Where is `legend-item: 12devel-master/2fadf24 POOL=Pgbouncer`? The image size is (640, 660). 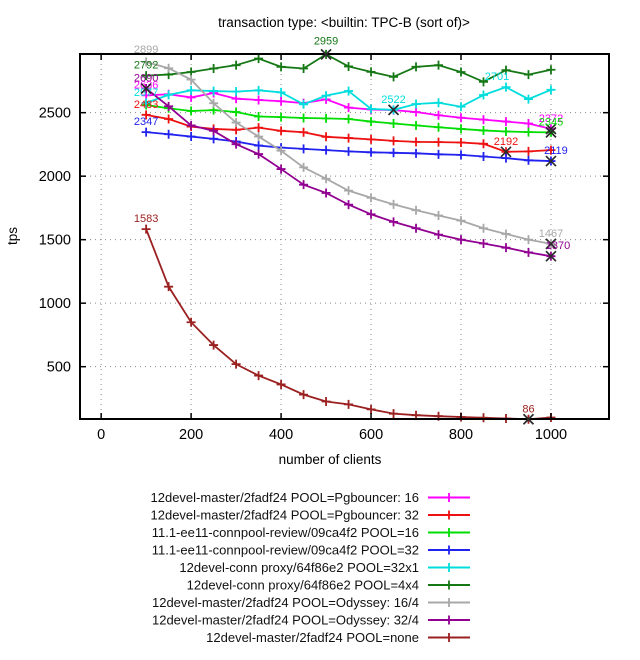 legend-item: 12devel-master/2fadf24 POOL=Pgbouncer is located at coordinates (310, 497).